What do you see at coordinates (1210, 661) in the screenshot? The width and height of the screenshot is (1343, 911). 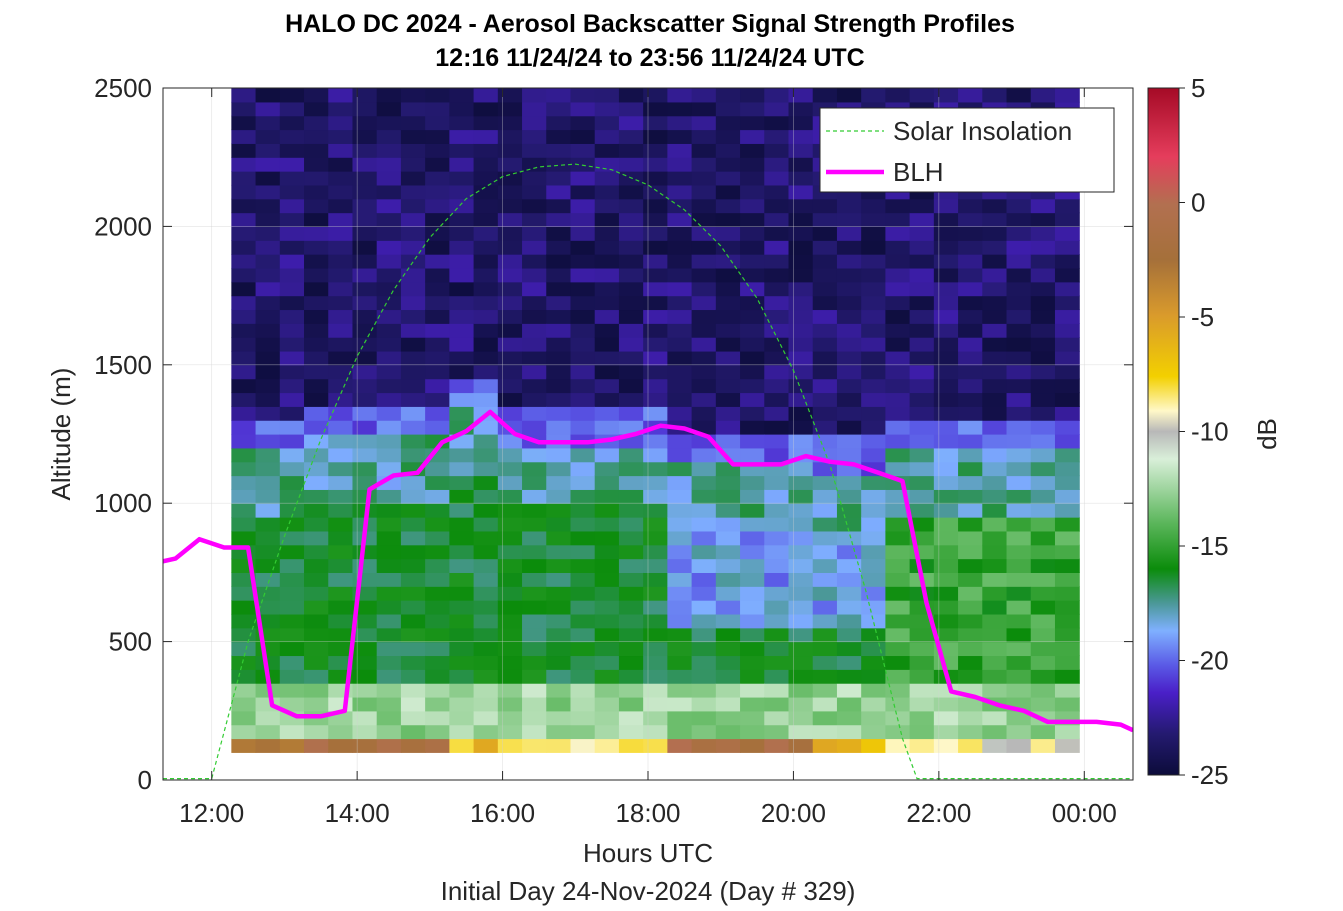 I see `colorbar-tick-label: -20` at bounding box center [1210, 661].